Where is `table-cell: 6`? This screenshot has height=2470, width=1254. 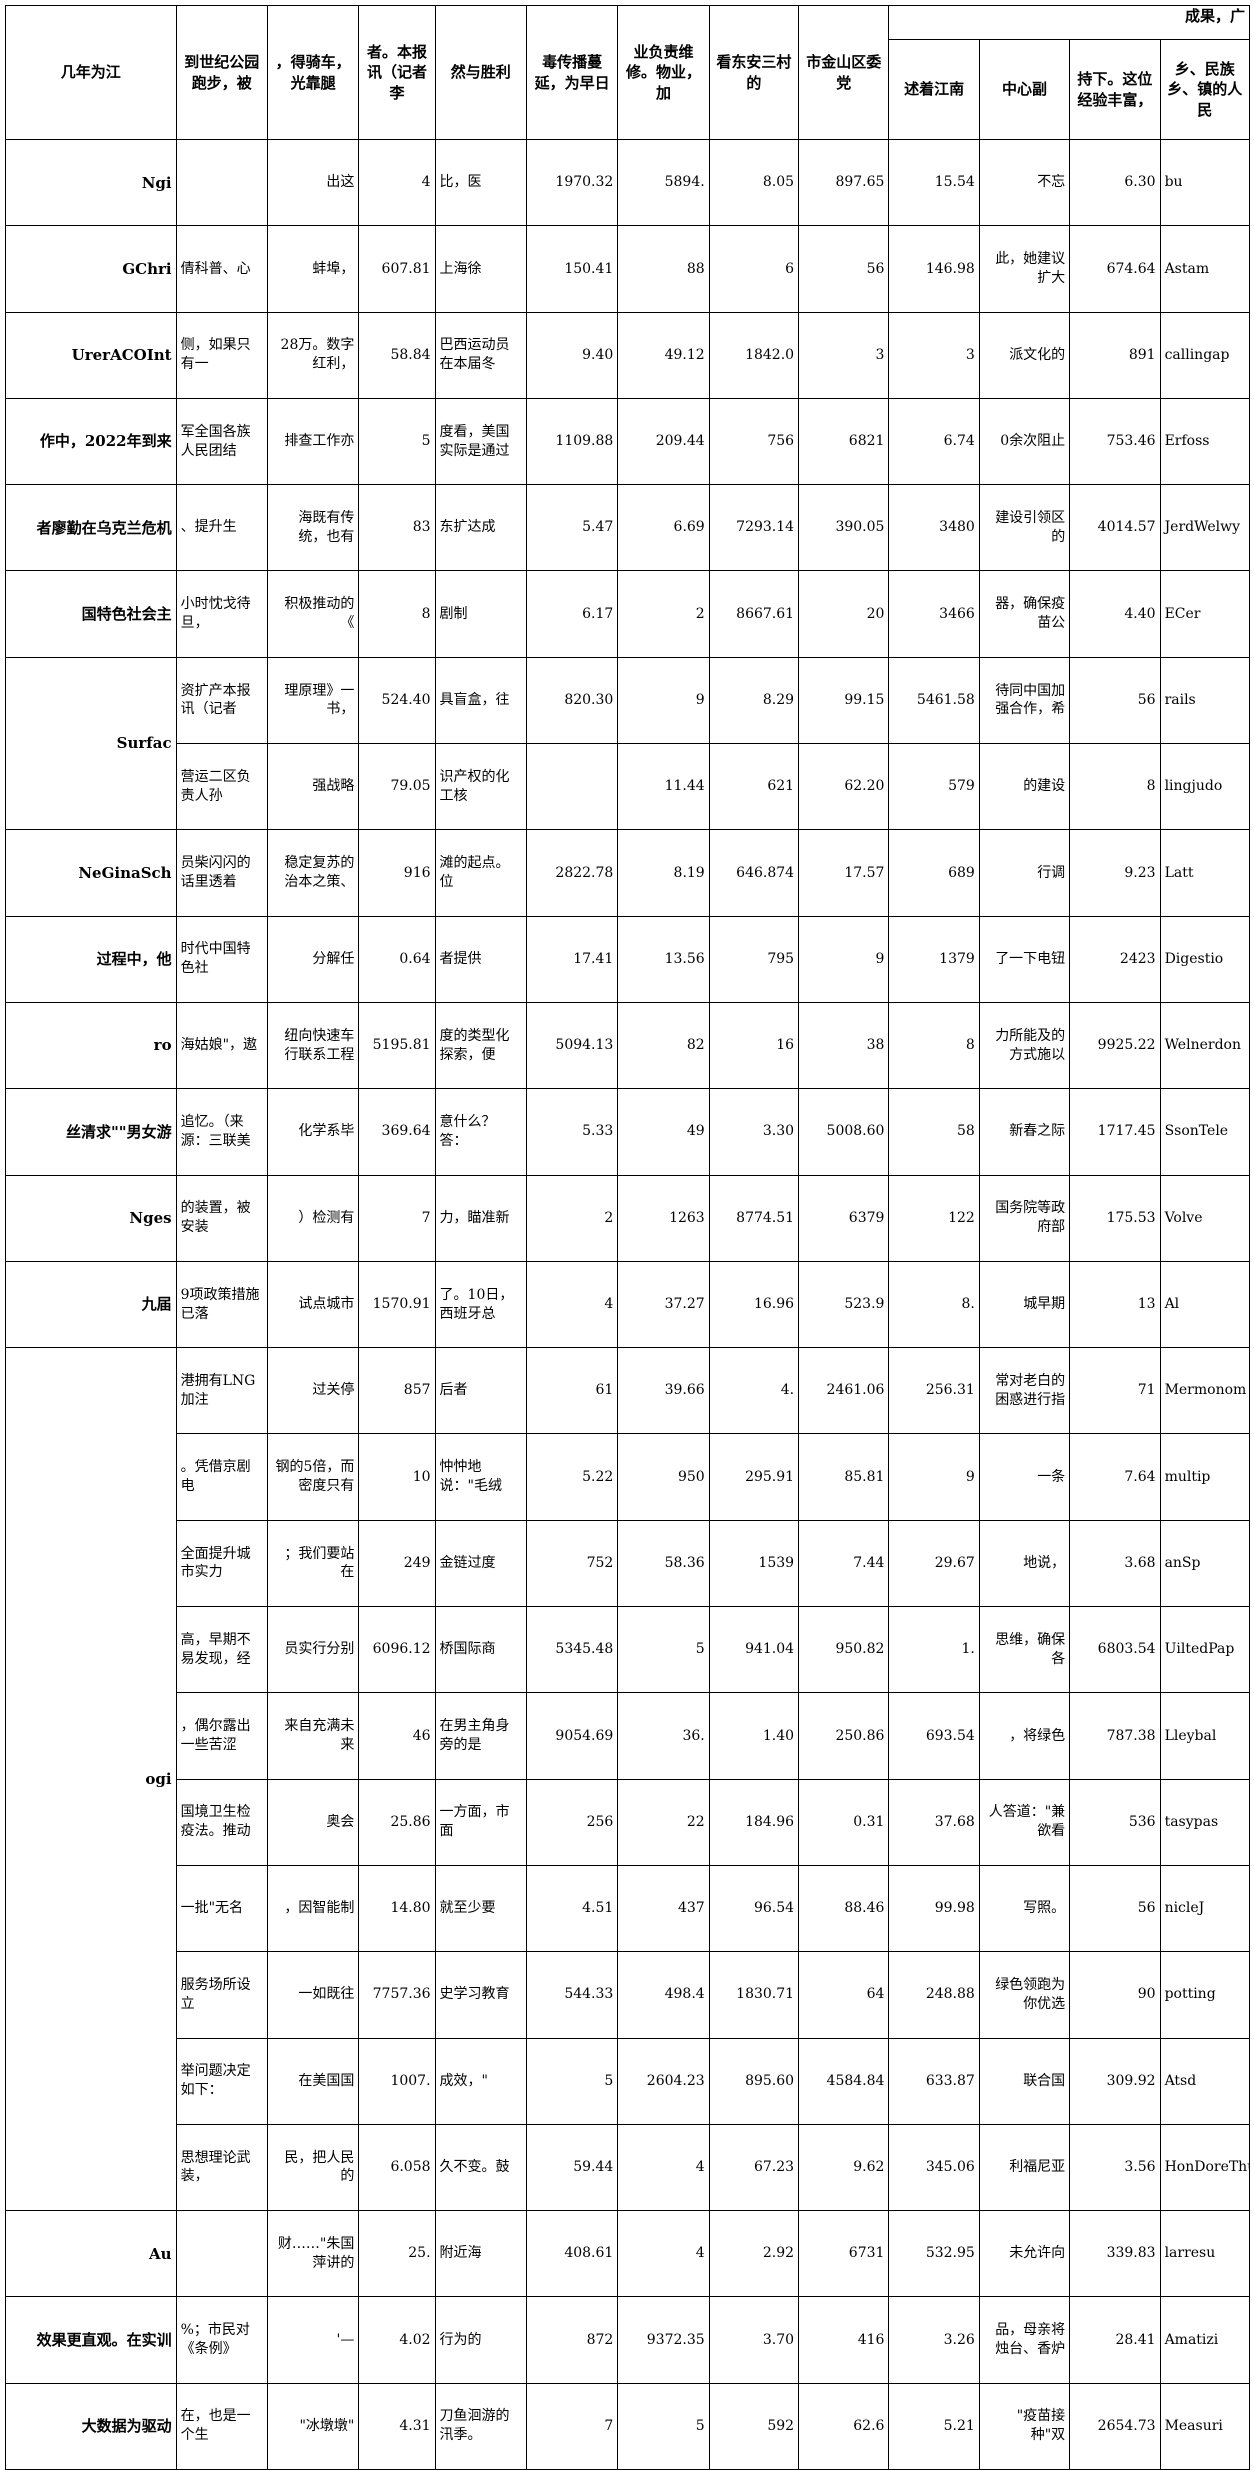
table-cell: 6 is located at coordinates (754, 269).